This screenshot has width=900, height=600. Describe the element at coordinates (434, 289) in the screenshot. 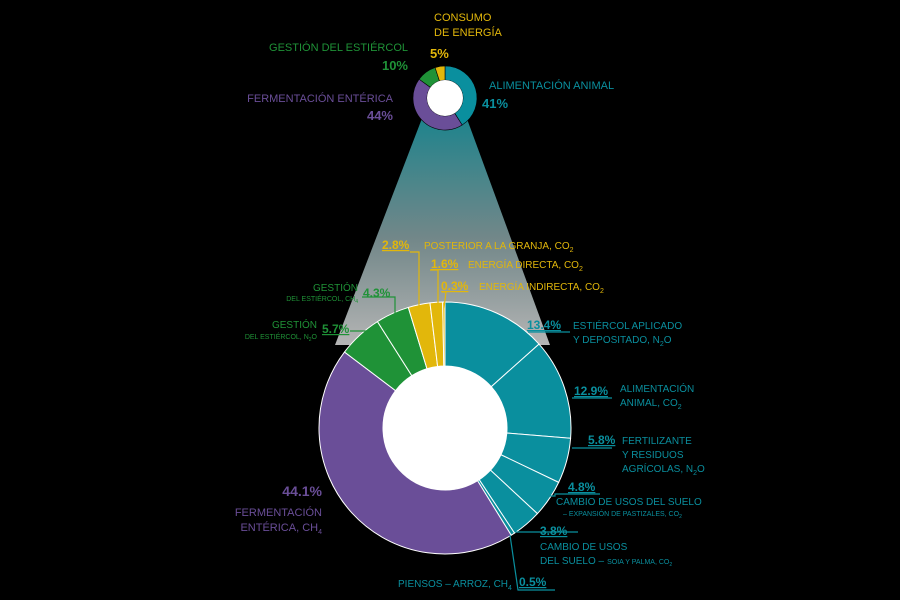

I see `leader-energia-directa` at that location.